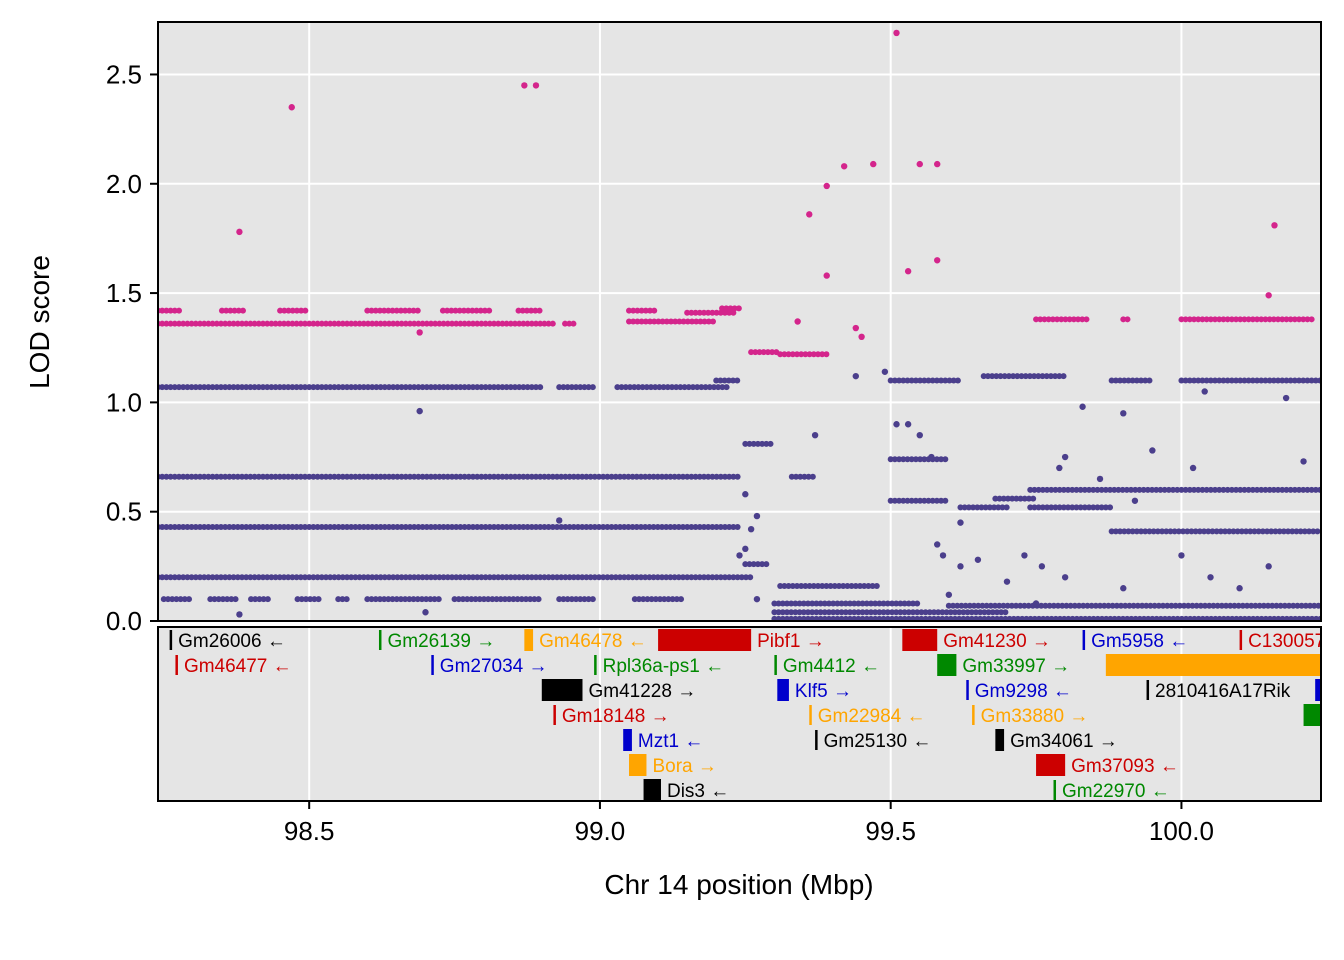  Describe the element at coordinates (309, 831) in the screenshot. I see `x-tick-label: 98.5` at that location.